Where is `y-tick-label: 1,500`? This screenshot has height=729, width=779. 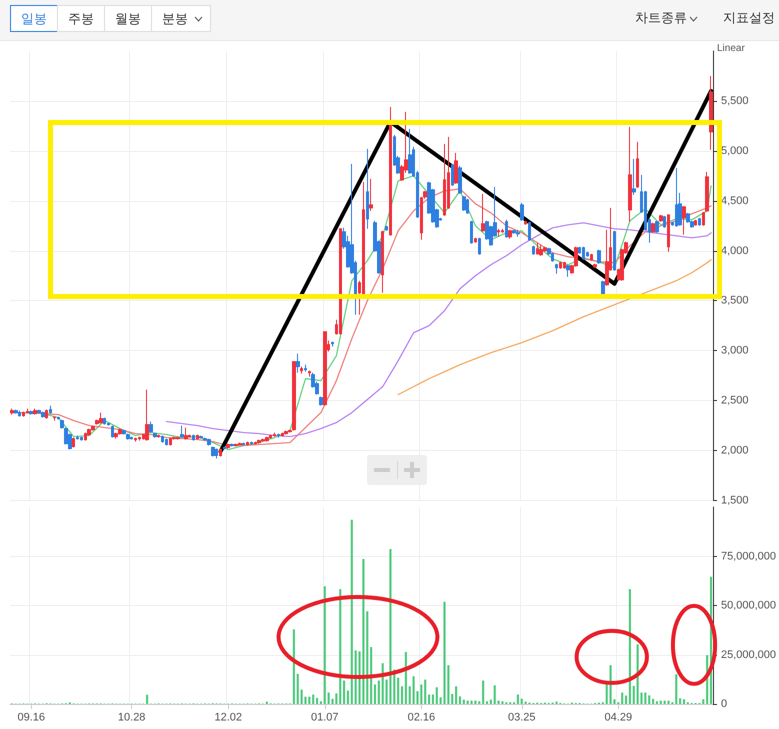 y-tick-label: 1,500 is located at coordinates (735, 500).